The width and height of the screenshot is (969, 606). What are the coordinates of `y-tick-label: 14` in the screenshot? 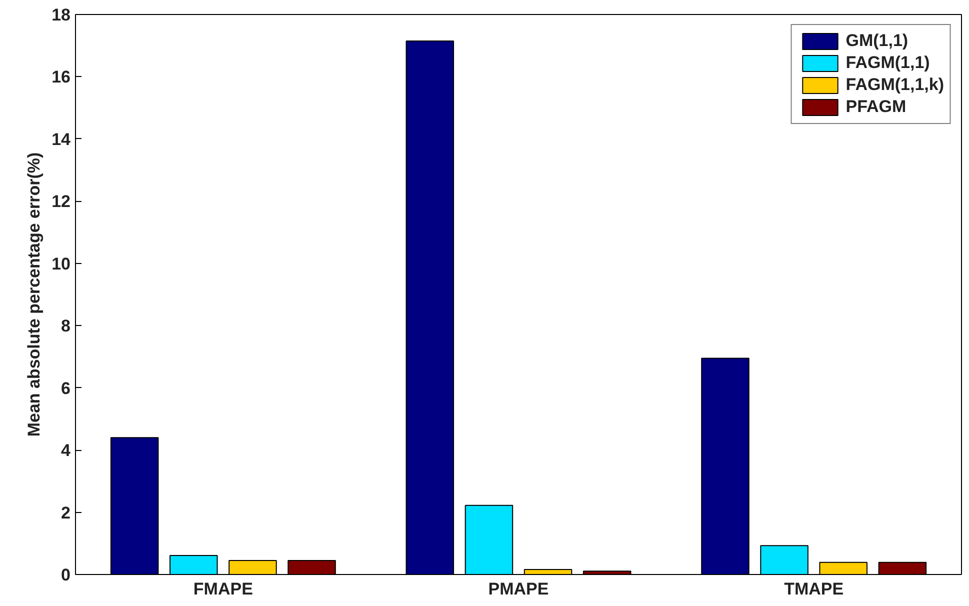 It's located at (62, 139).